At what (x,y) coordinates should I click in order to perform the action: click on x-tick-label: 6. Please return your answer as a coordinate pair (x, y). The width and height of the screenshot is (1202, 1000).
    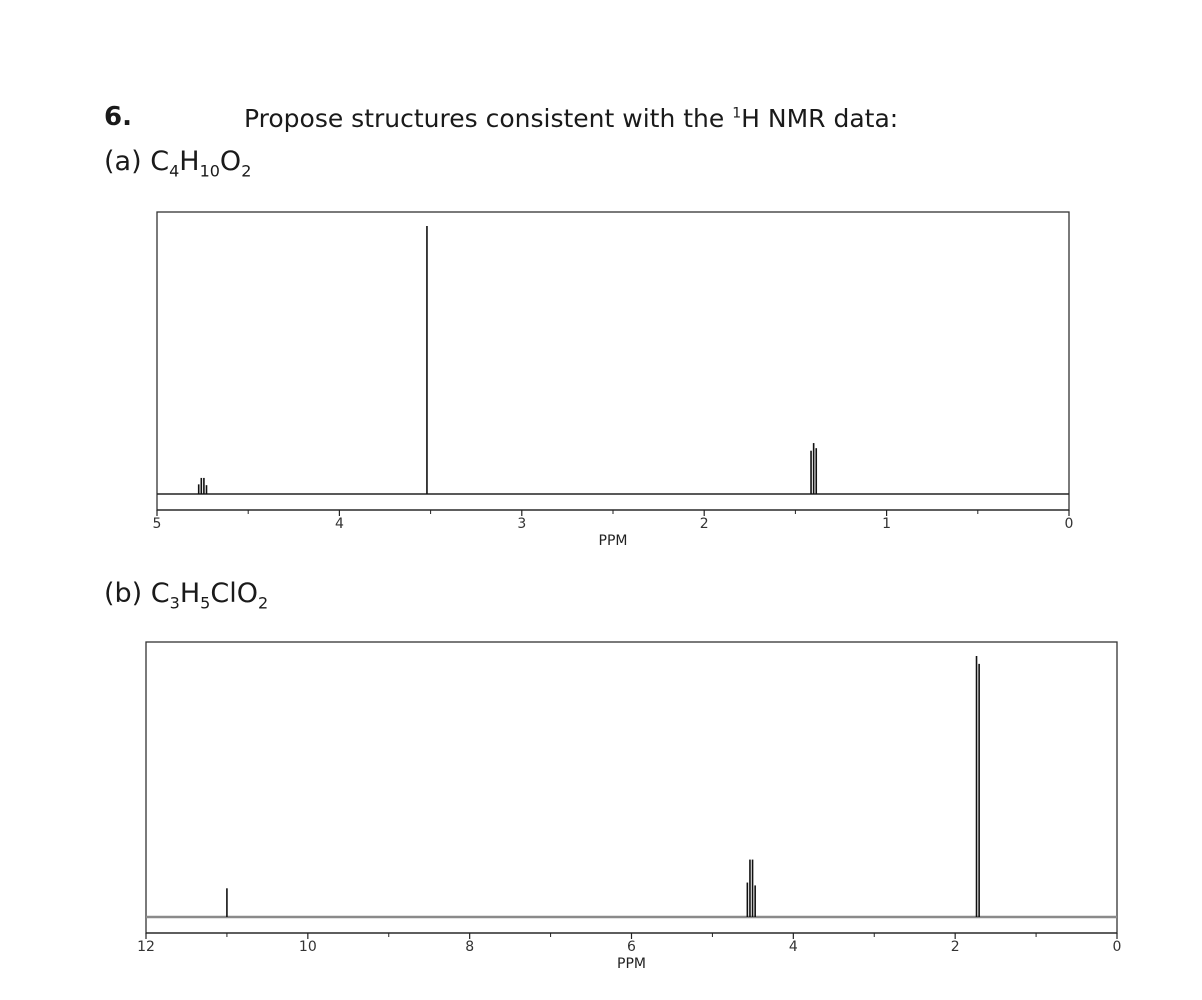
    Looking at the image, I should click on (631, 947).